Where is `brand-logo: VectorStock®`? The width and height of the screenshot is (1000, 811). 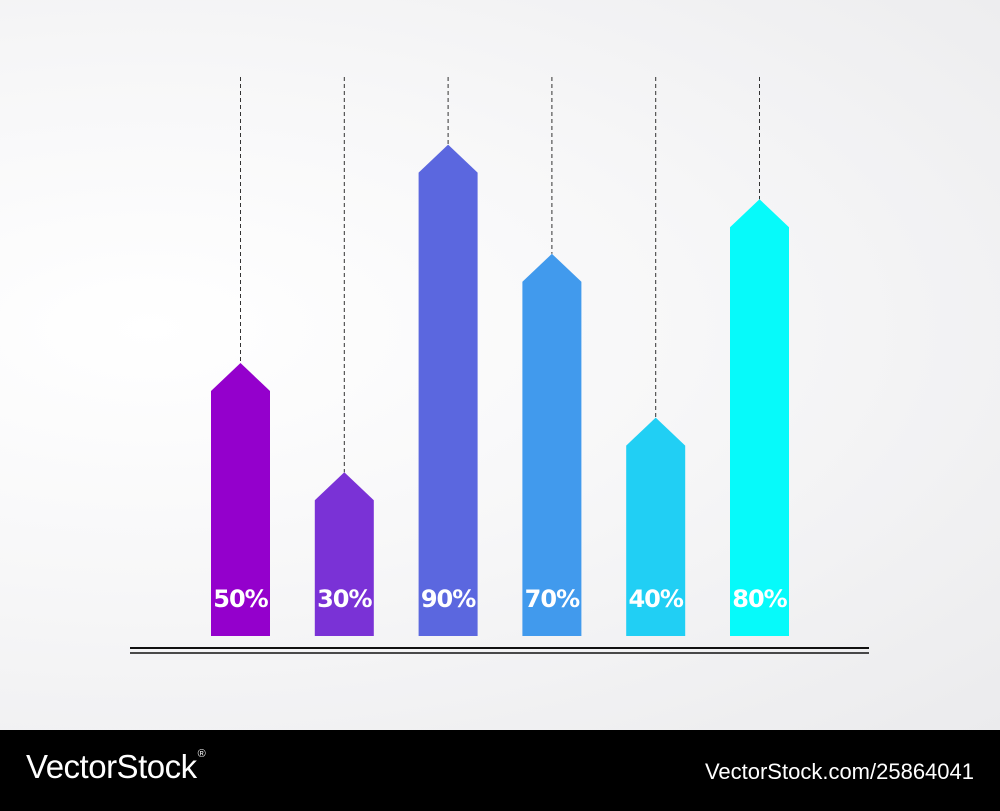 brand-logo: VectorStock® is located at coordinates (116, 767).